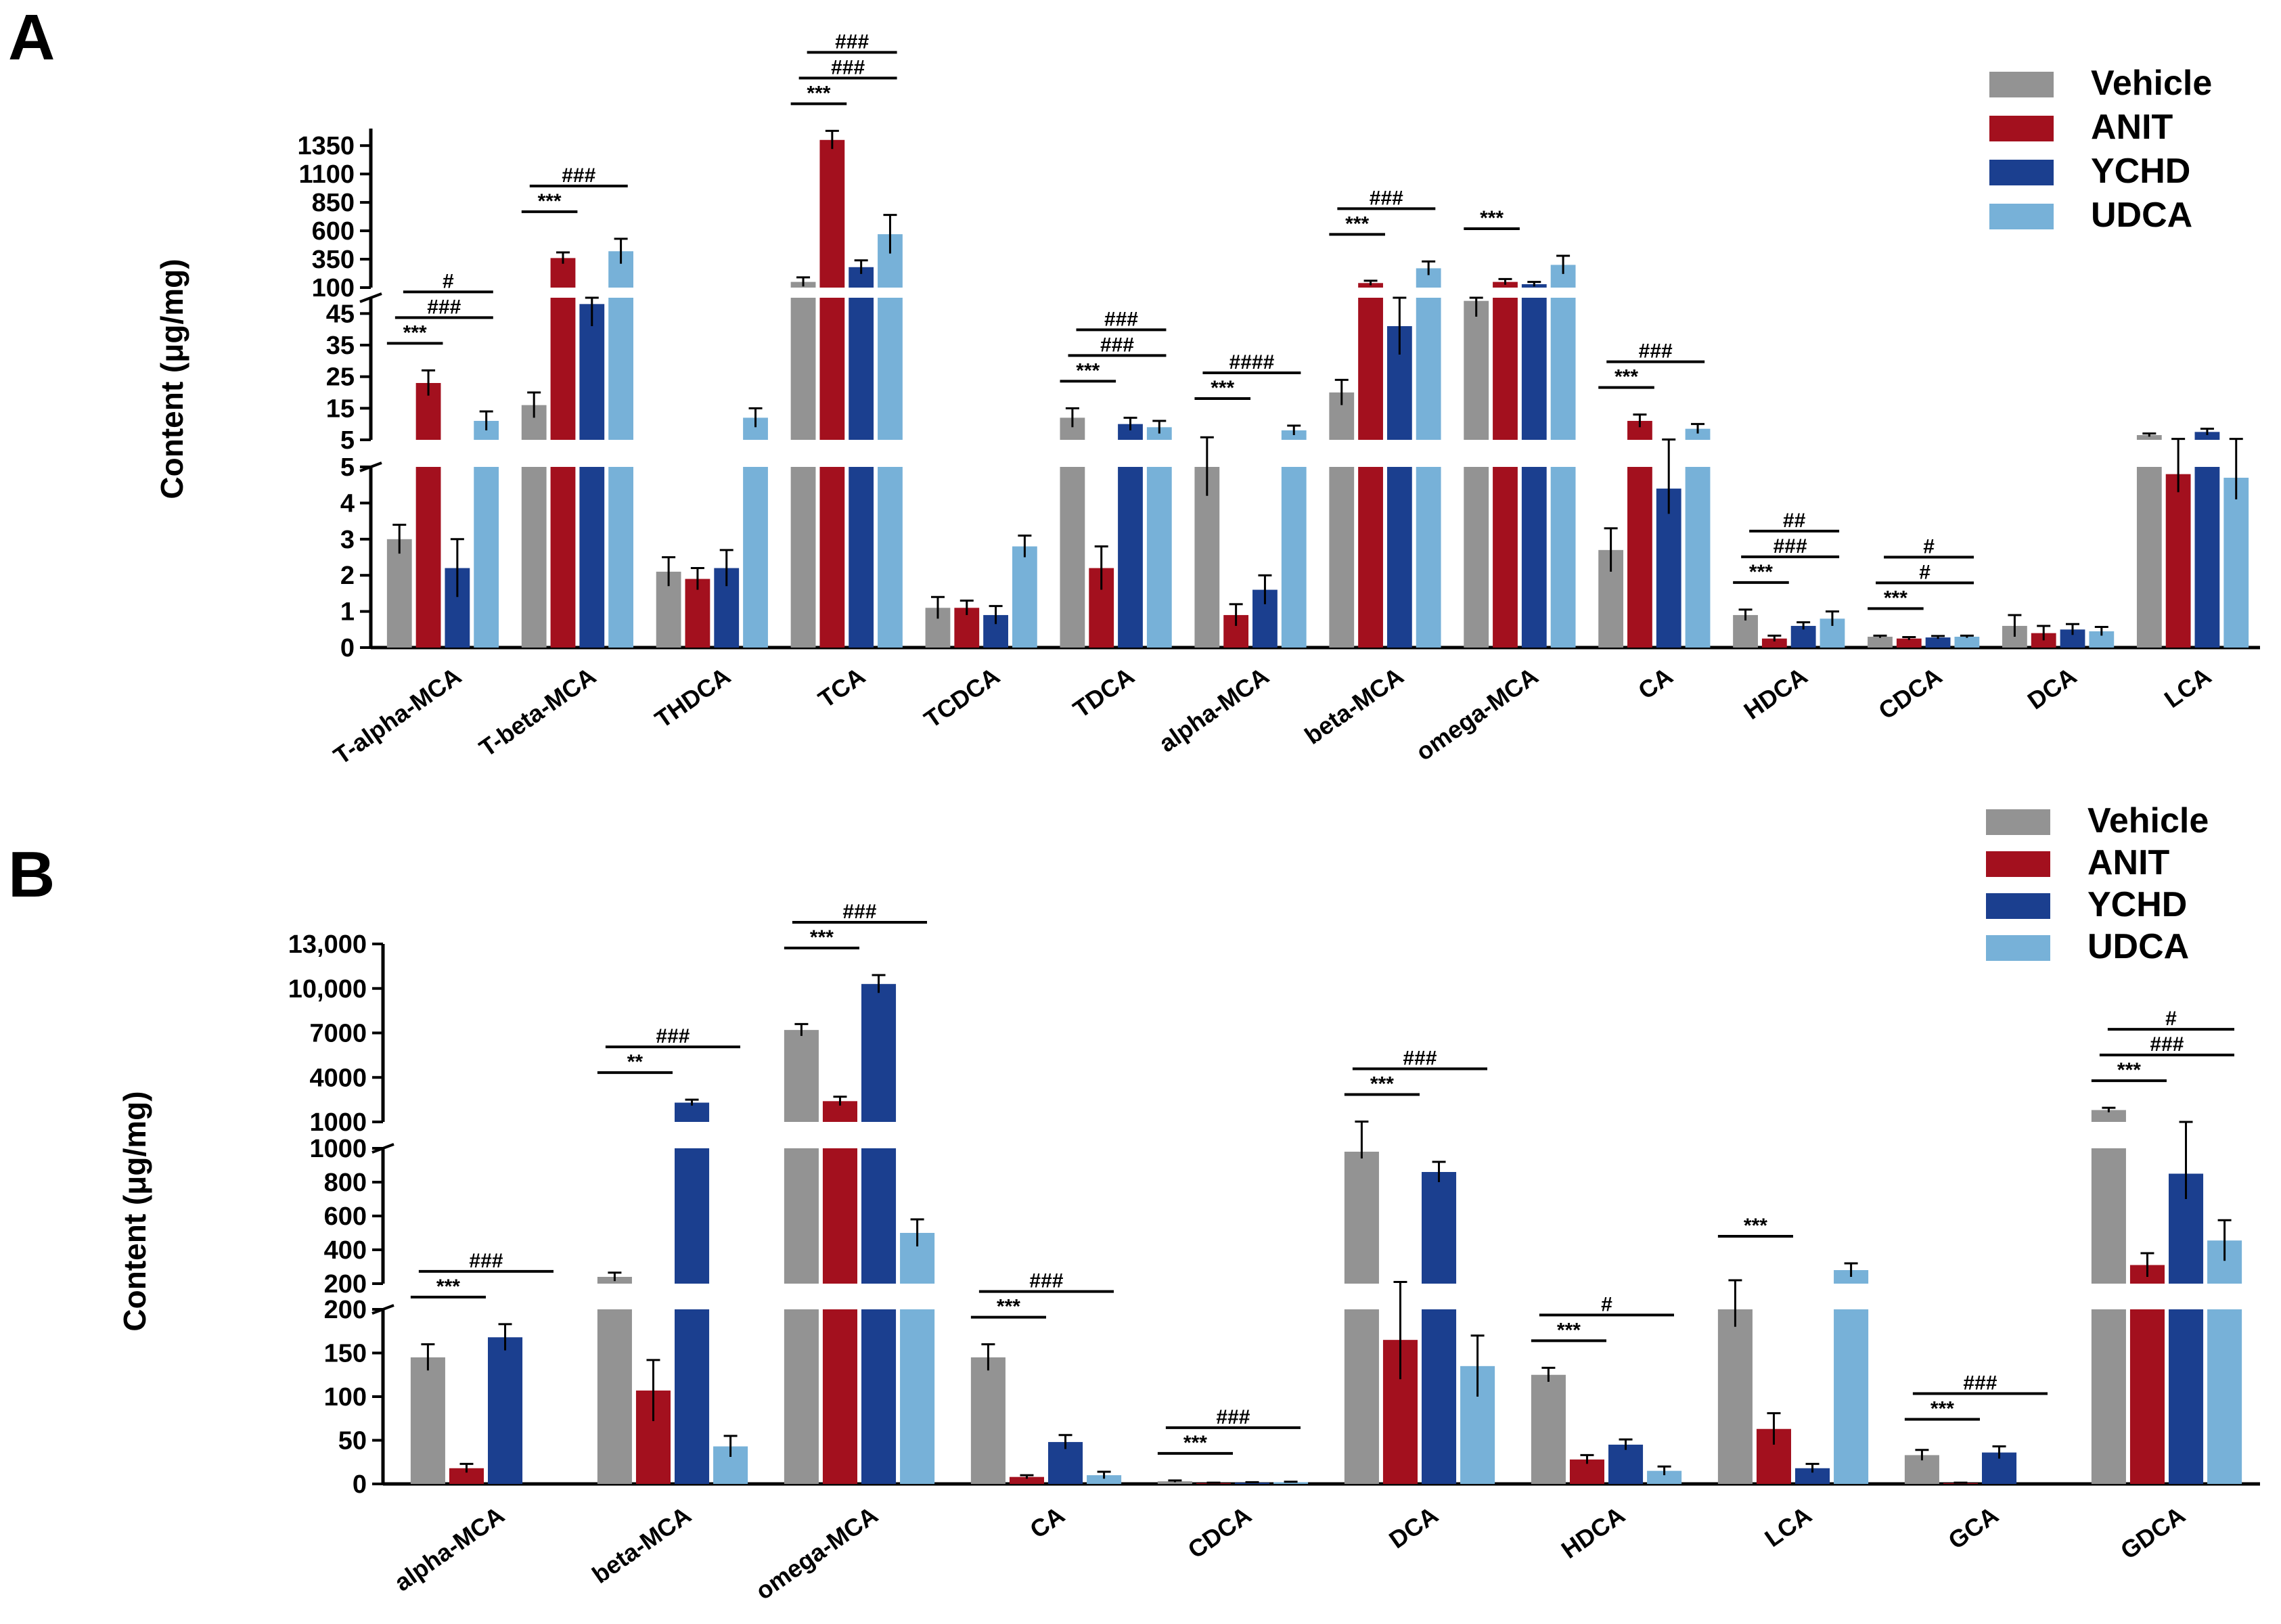  I want to click on x-tick-label: LCA, so click(2187, 687).